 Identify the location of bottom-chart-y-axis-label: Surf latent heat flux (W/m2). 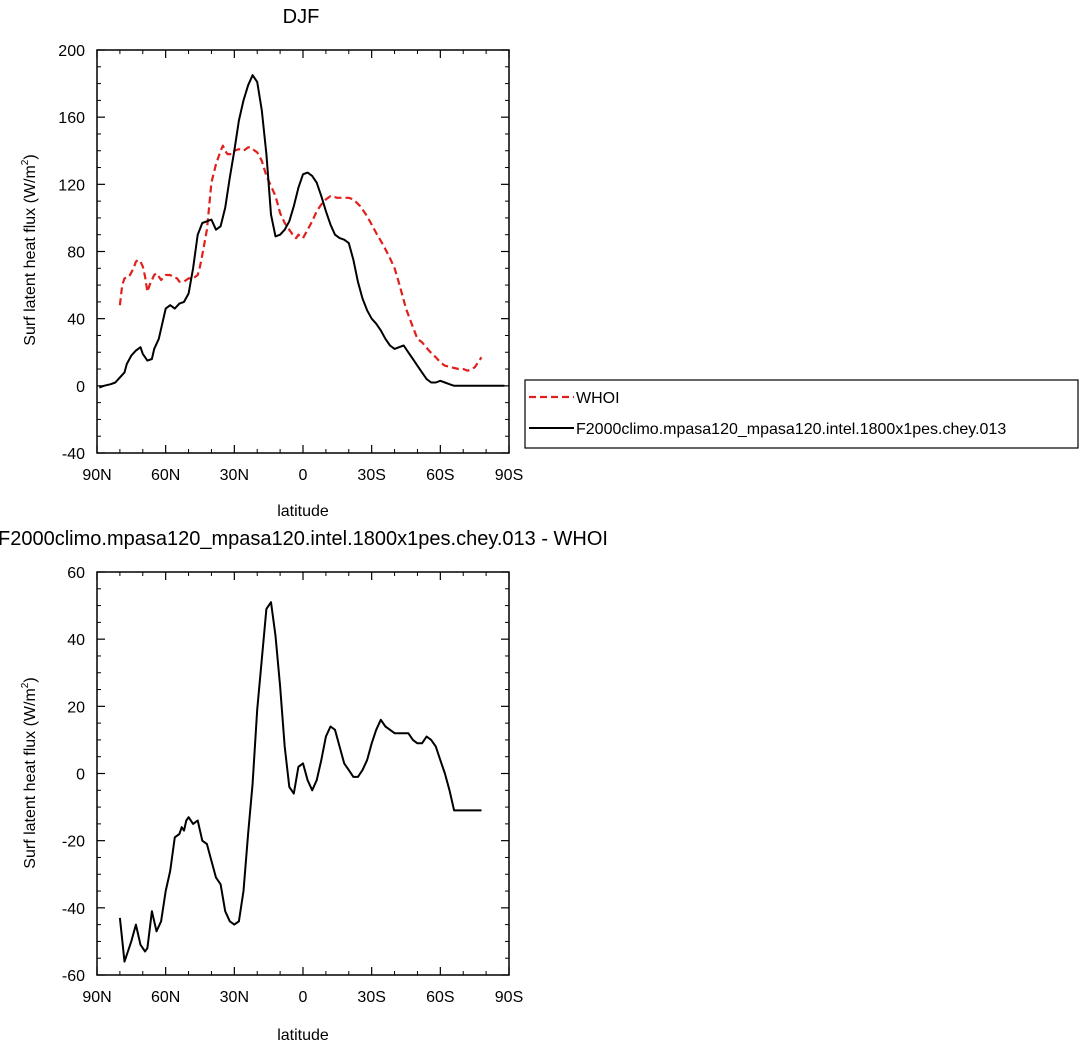
(29, 772).